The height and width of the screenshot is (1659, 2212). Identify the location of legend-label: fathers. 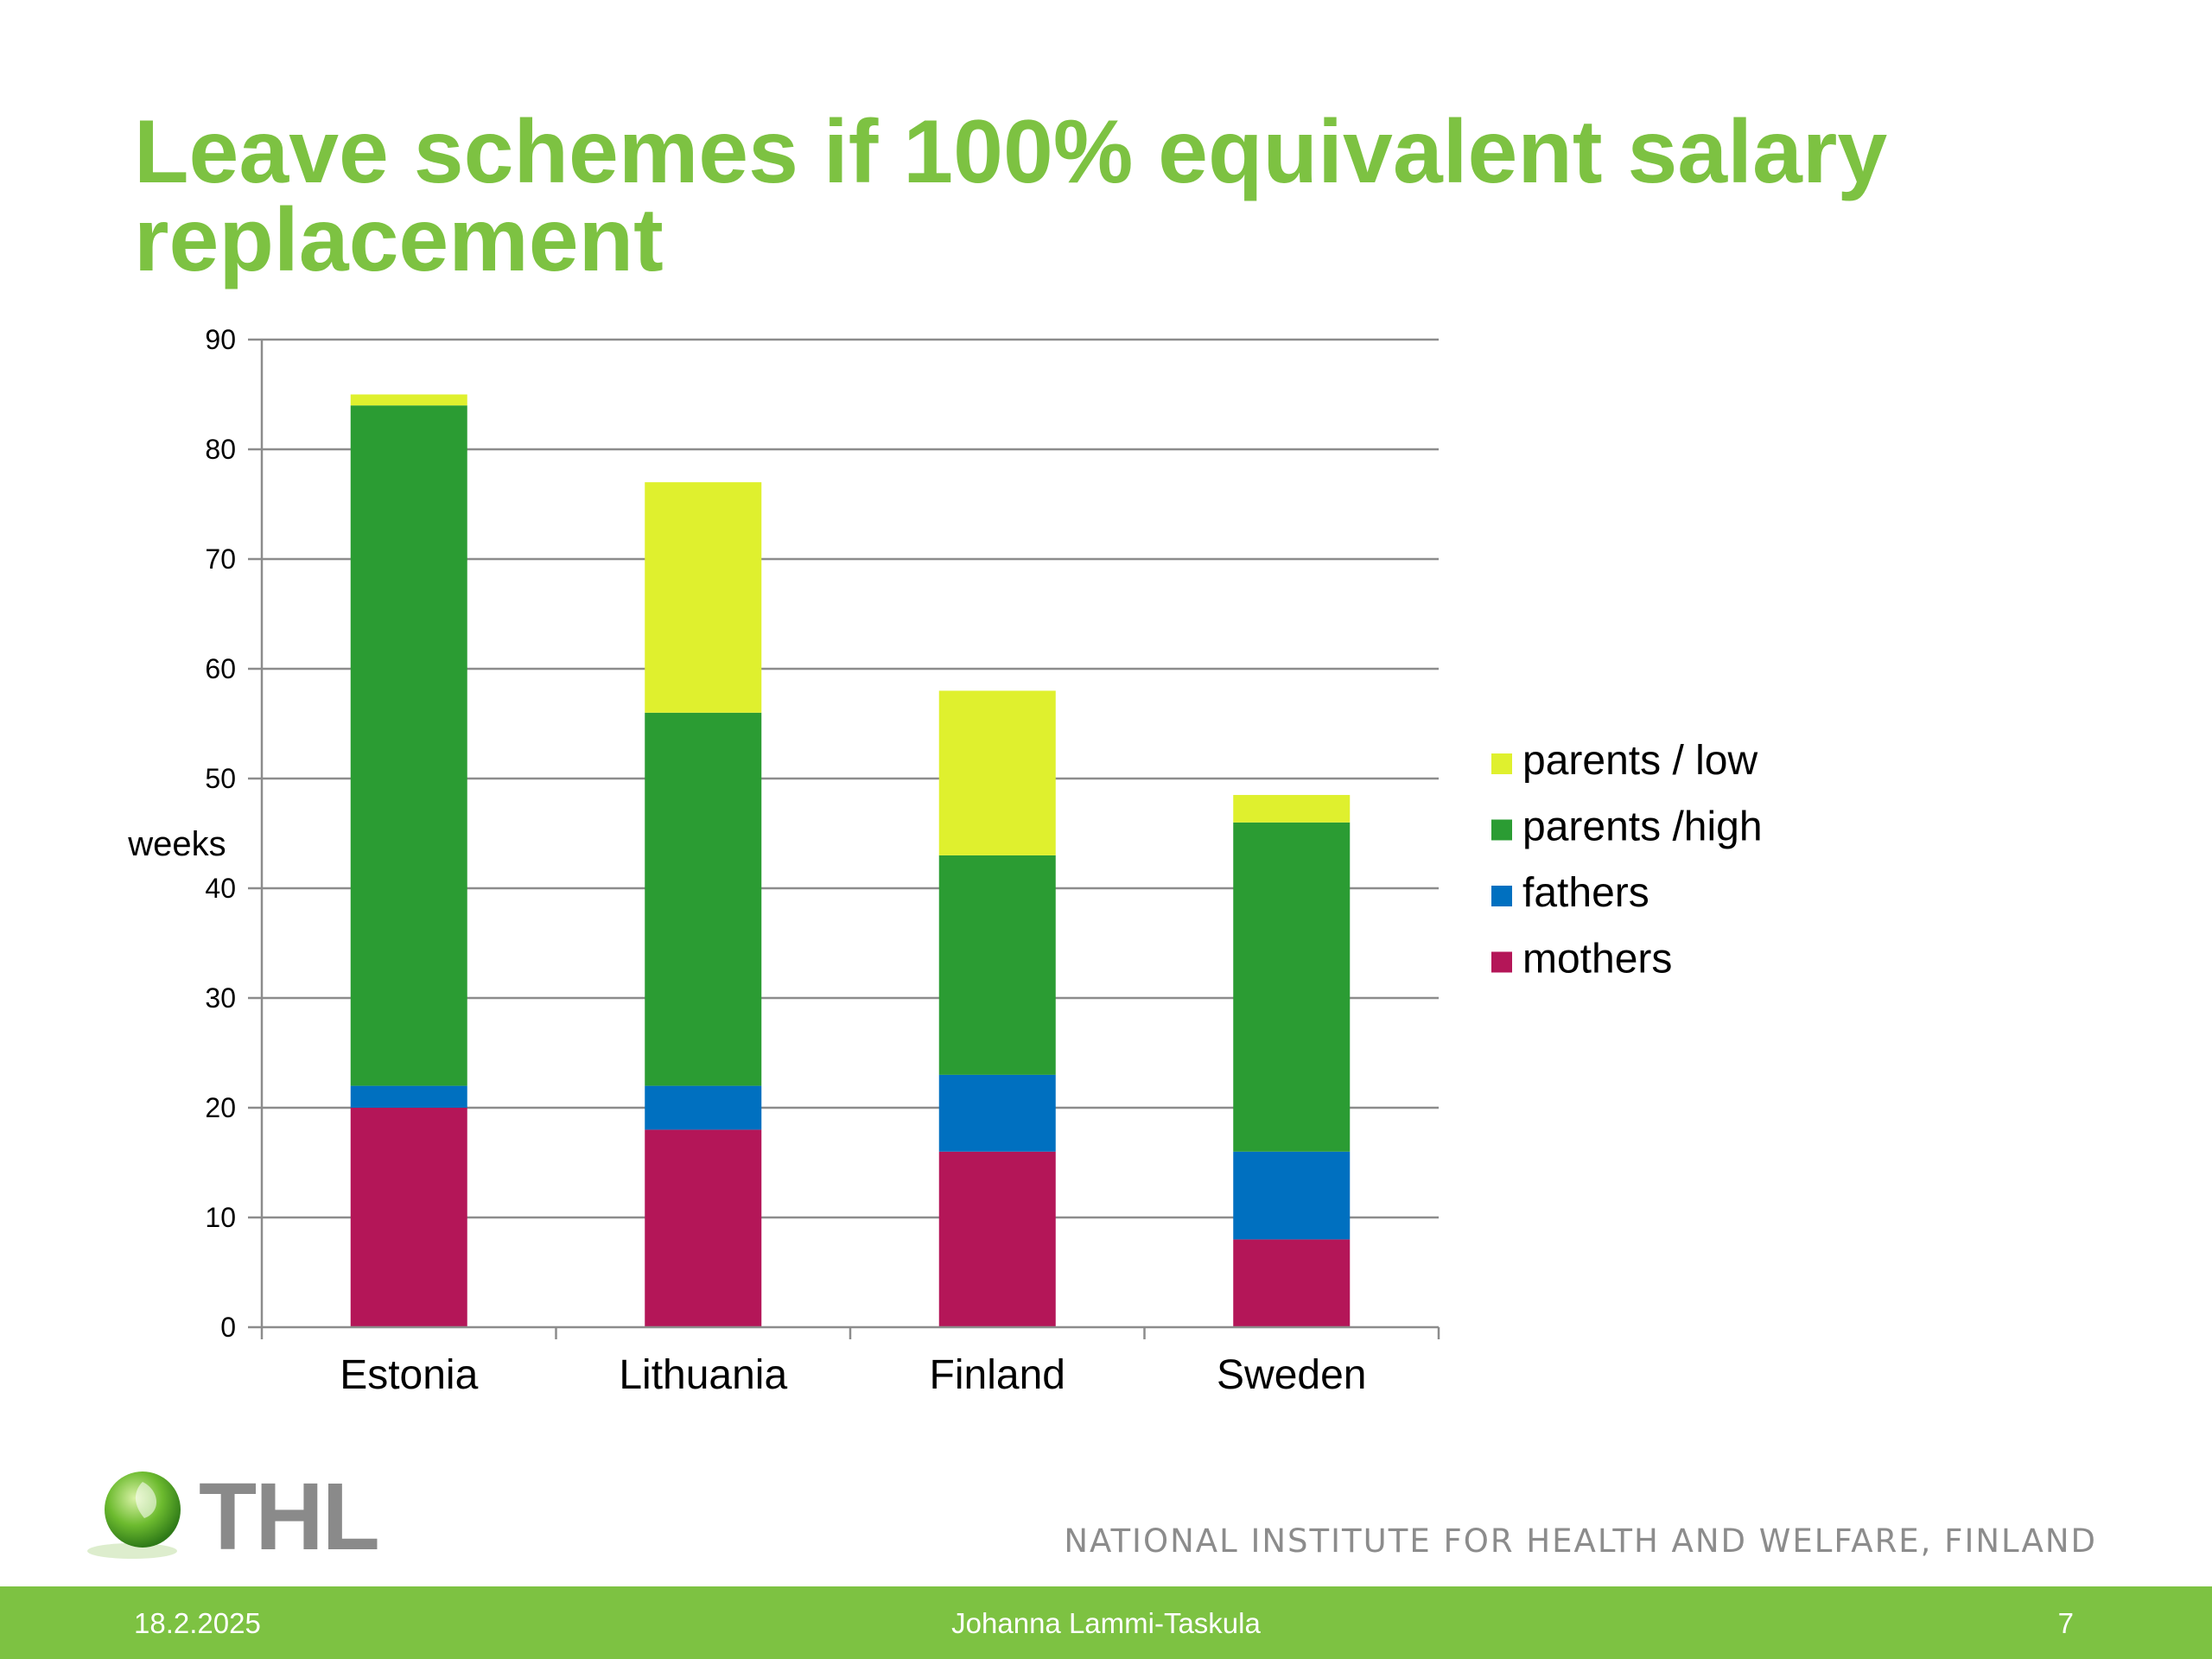
(1585, 893).